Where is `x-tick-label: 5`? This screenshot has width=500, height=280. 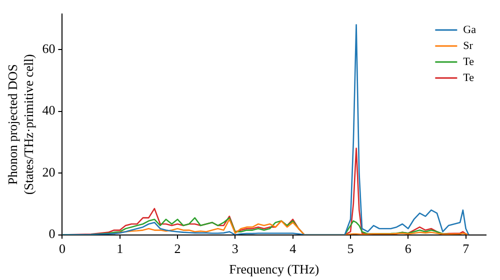 x-tick-label: 5 is located at coordinates (350, 248).